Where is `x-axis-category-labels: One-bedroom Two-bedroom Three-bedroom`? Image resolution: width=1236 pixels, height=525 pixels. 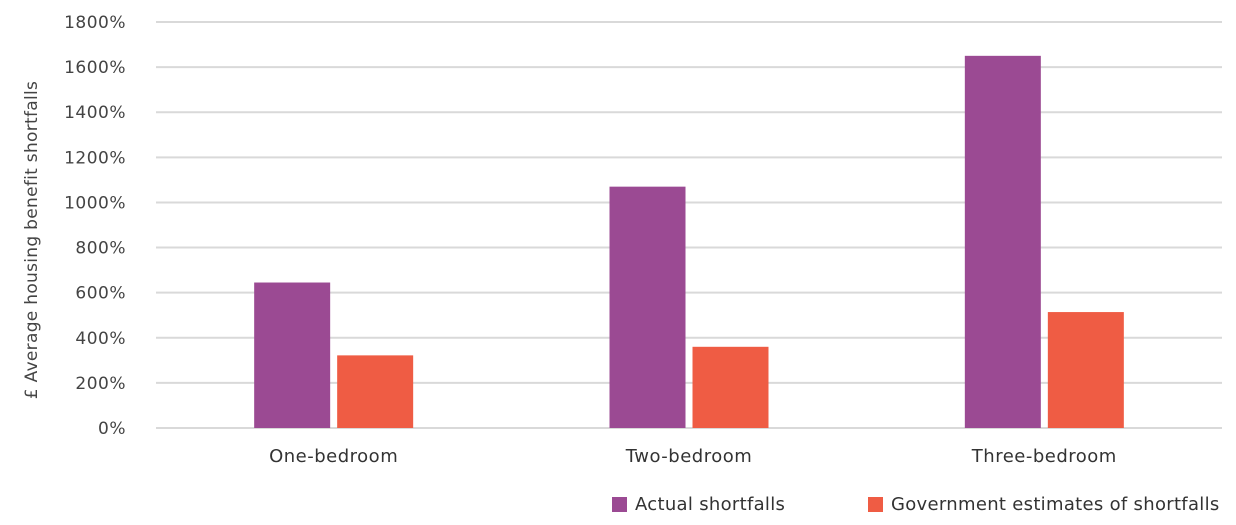 x-axis-category-labels: One-bedroom Two-bedroom Three-bedroom is located at coordinates (693, 456).